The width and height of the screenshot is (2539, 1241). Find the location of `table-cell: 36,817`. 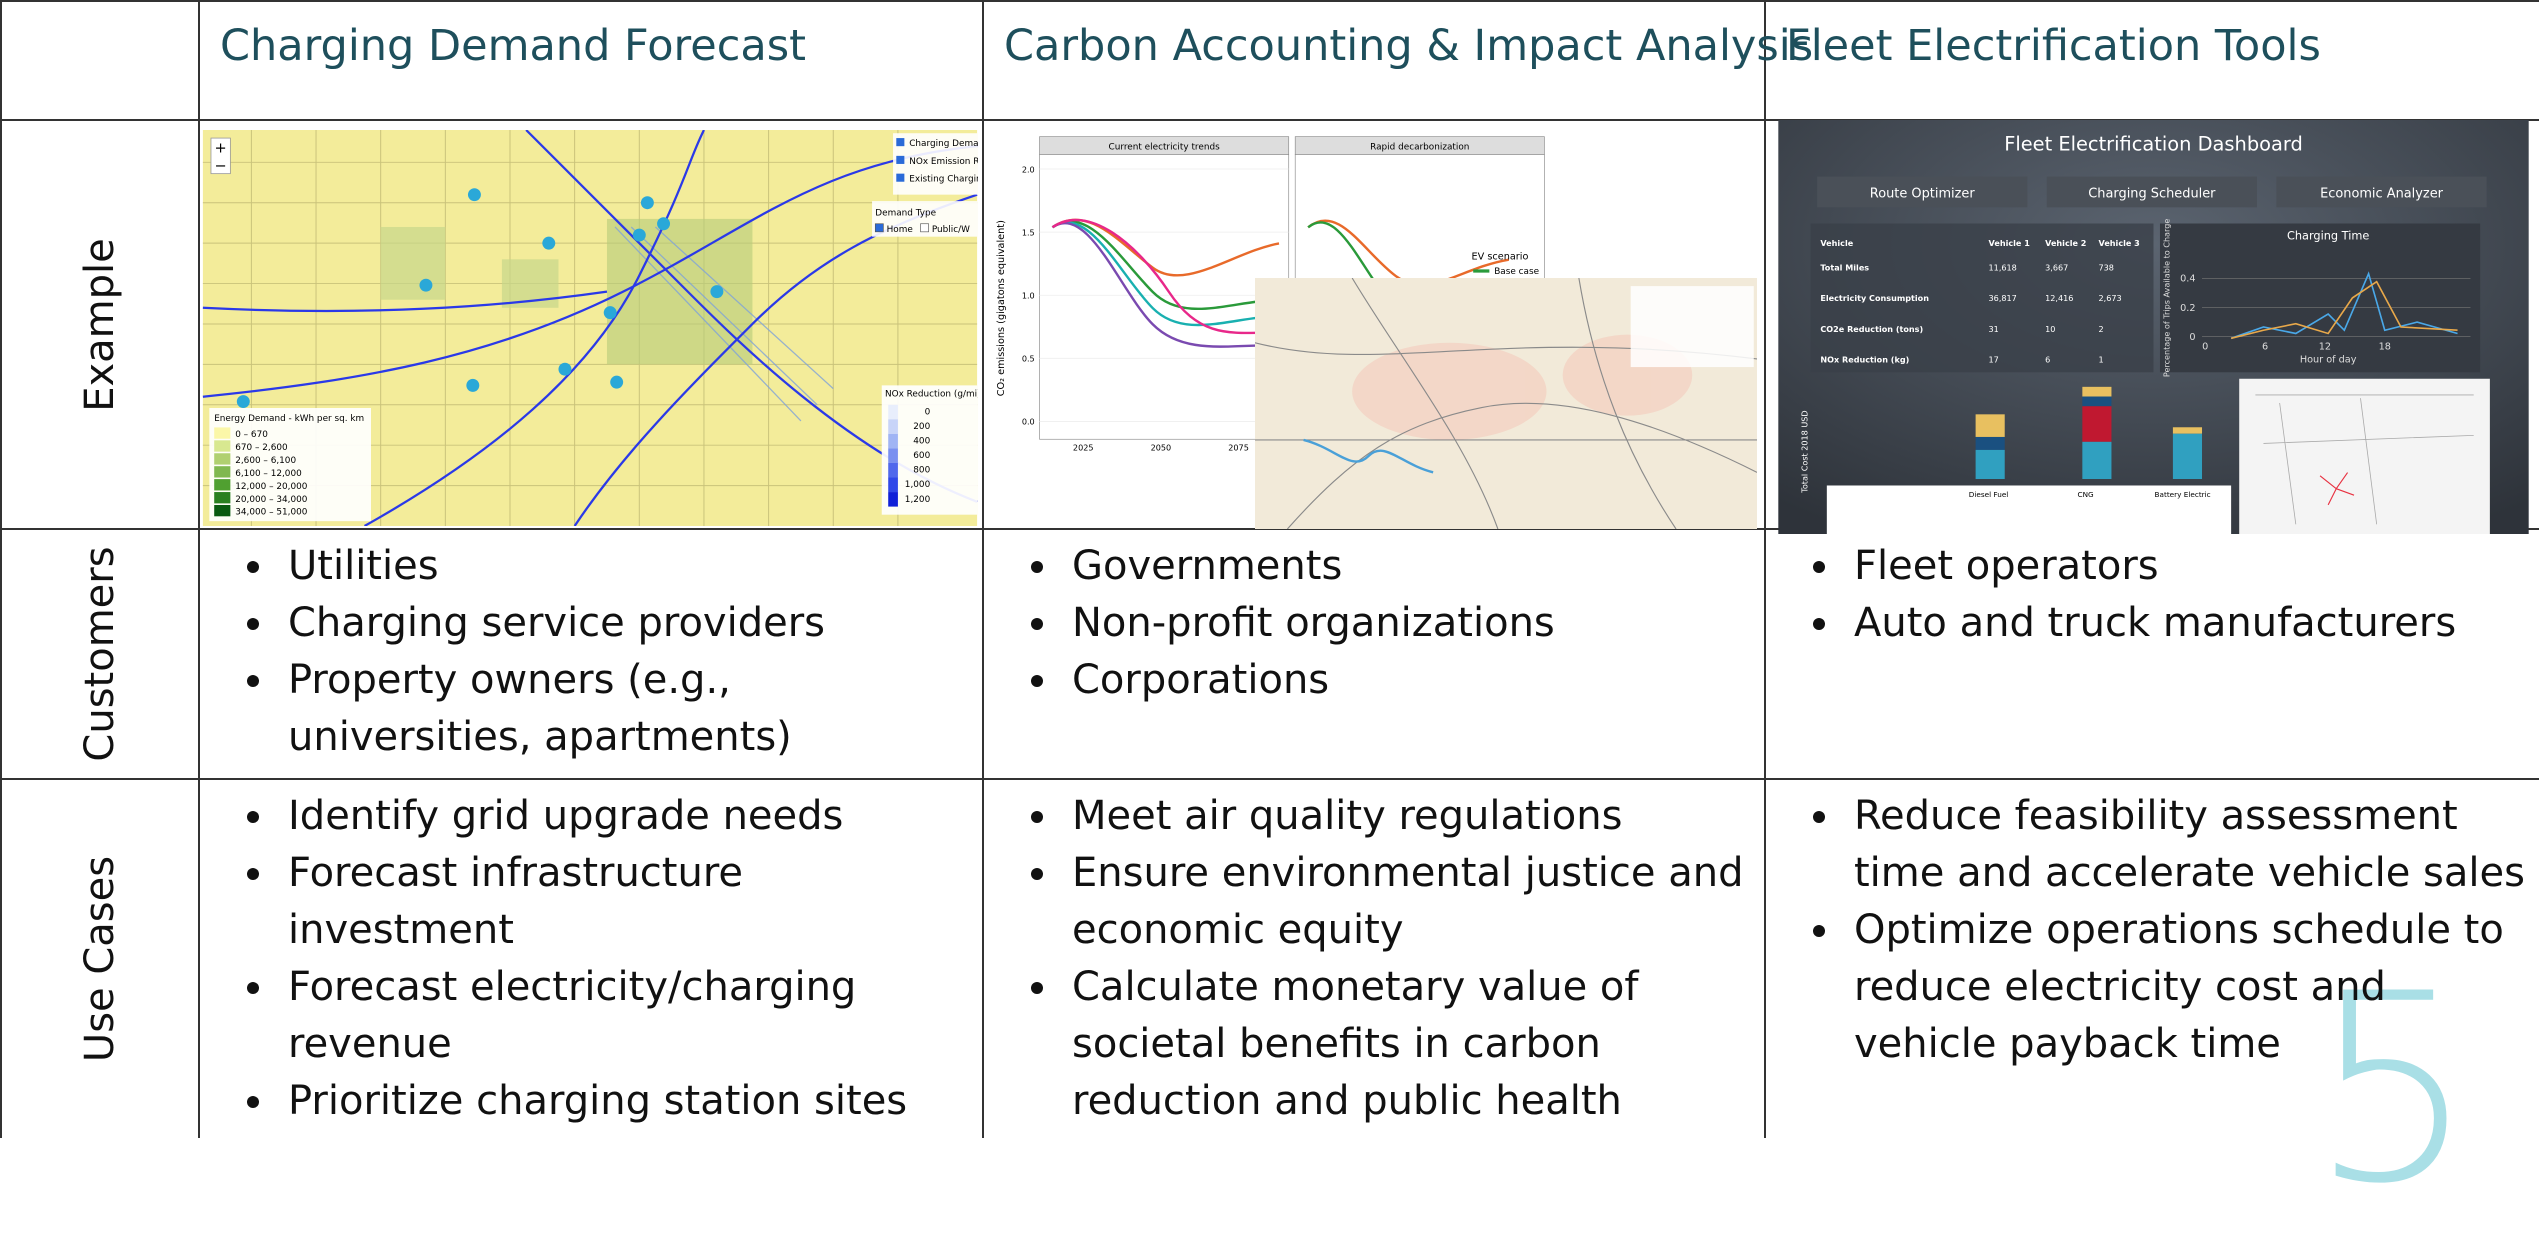

table-cell: 36,817 is located at coordinates (2003, 298).